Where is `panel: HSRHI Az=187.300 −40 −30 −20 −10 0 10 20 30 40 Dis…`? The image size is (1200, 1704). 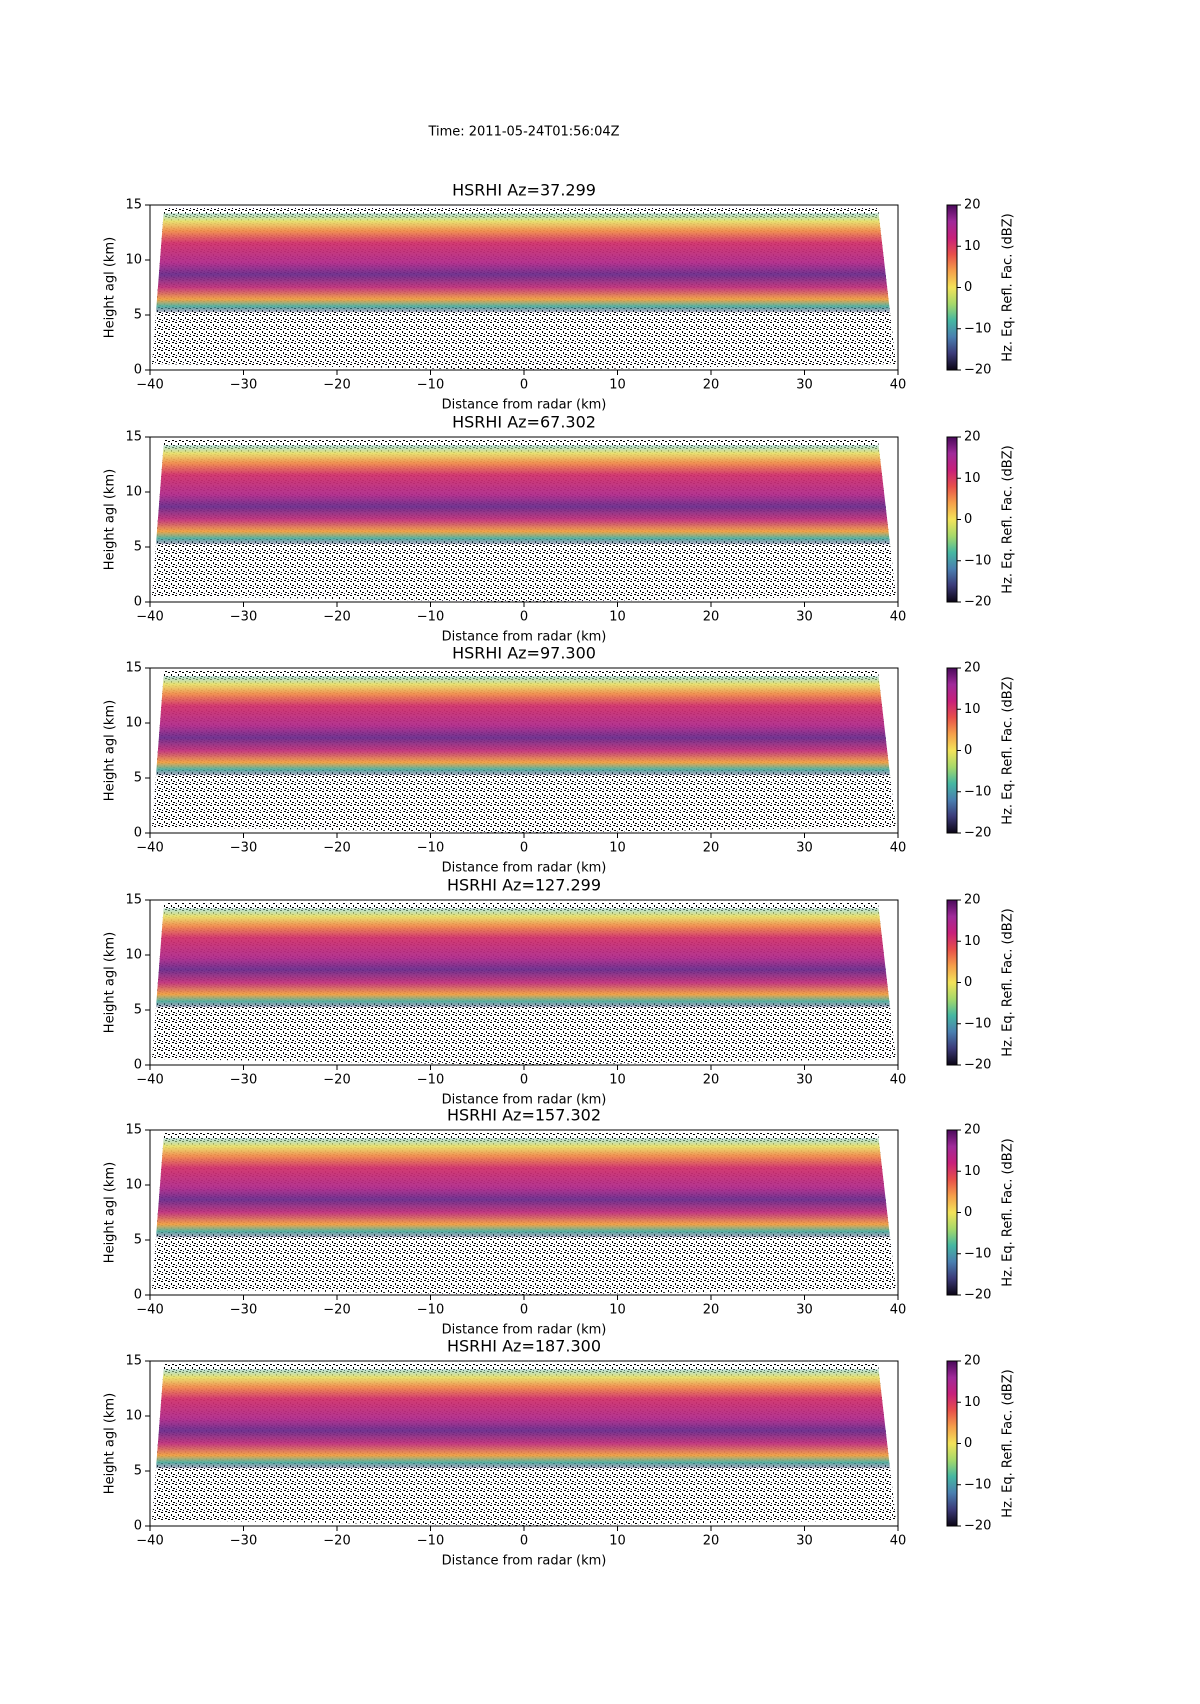
panel: HSRHI Az=187.300 −40 −30 −20 −10 0 10 20 30 40 Dis… is located at coordinates (559, 1453).